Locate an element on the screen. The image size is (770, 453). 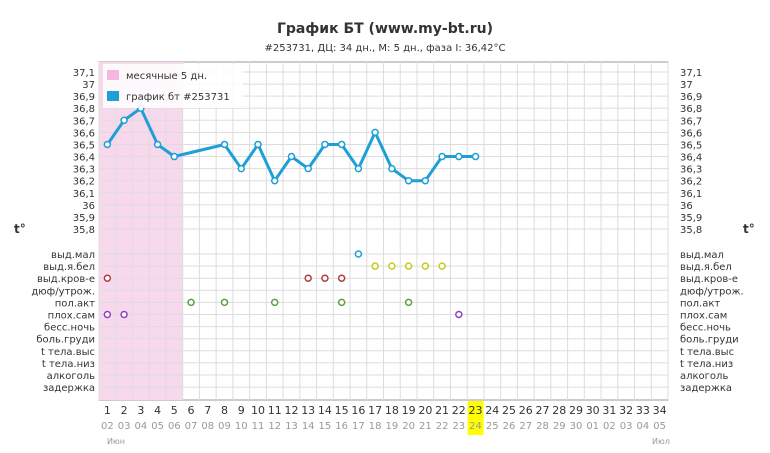
x-day-label: 33 is located at coordinates (643, 410).